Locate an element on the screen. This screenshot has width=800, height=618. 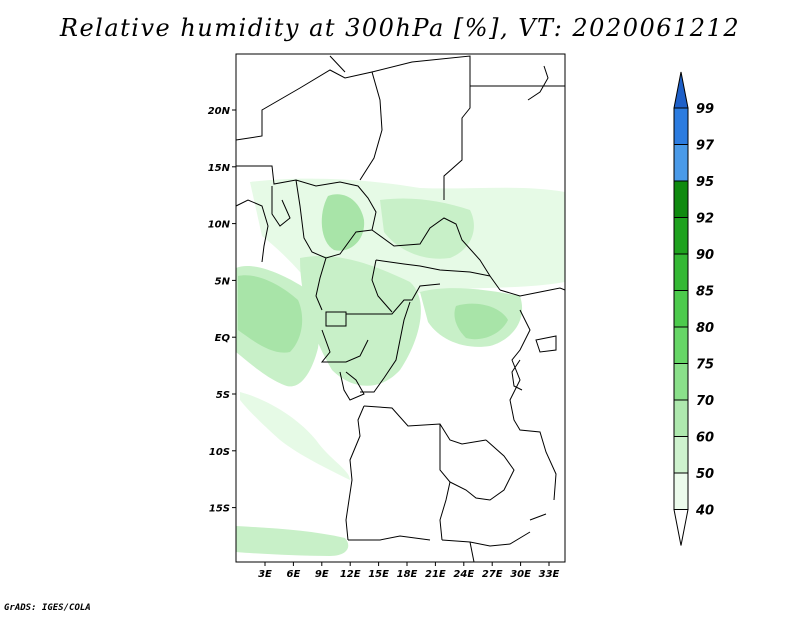
lon-tick-label: 30E is located at coordinates (520, 574).